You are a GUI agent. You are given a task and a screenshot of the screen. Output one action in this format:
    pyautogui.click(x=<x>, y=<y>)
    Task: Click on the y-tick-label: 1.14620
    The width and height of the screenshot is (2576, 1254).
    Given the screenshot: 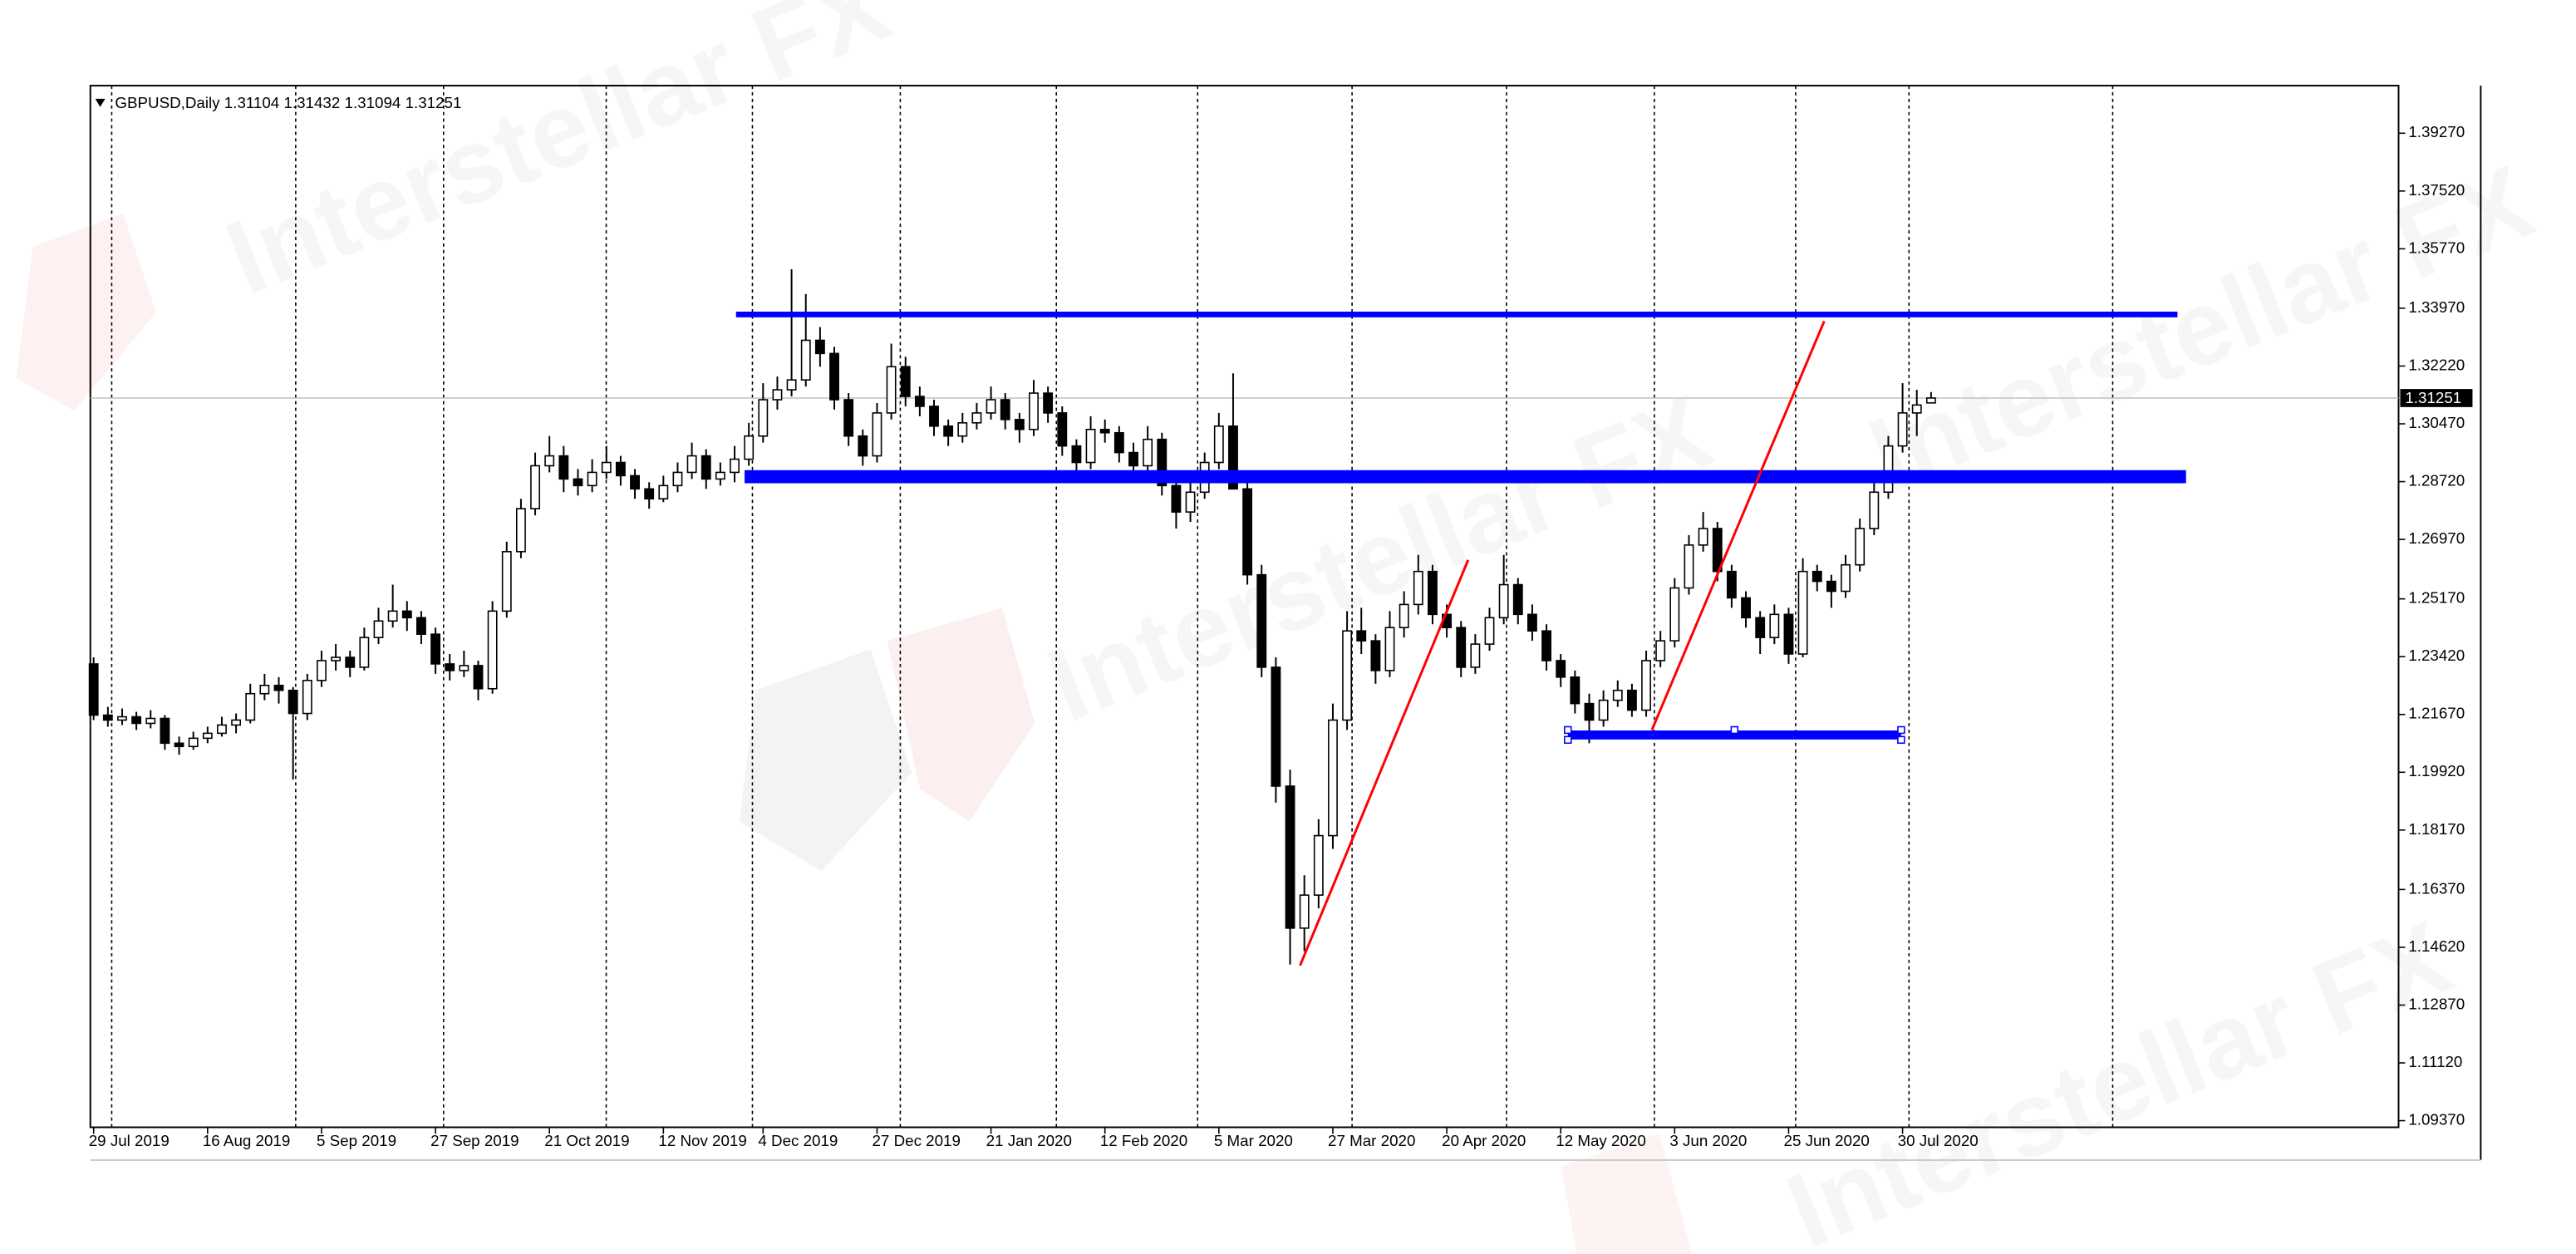 What is the action you would take?
    pyautogui.click(x=2436, y=946)
    